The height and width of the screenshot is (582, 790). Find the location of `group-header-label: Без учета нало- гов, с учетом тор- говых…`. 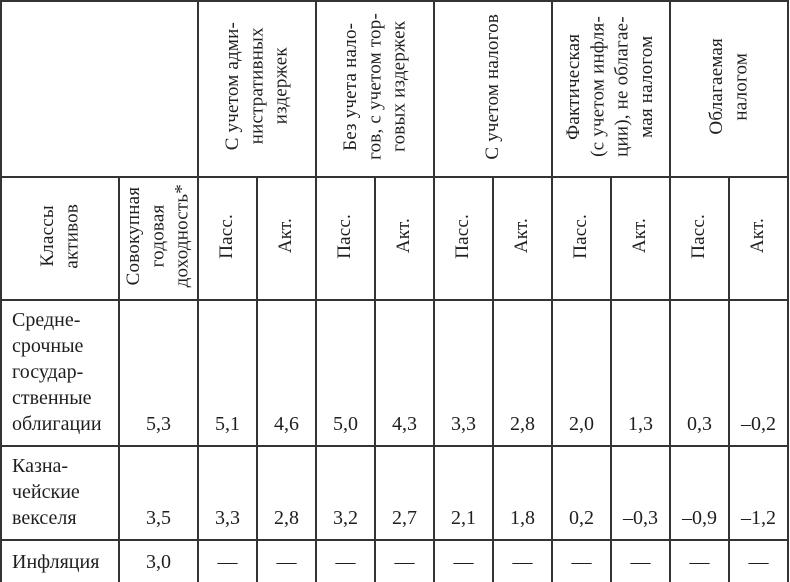

group-header-label: Без учета нало- гов, с учетом тор- говых… is located at coordinates (374, 86).